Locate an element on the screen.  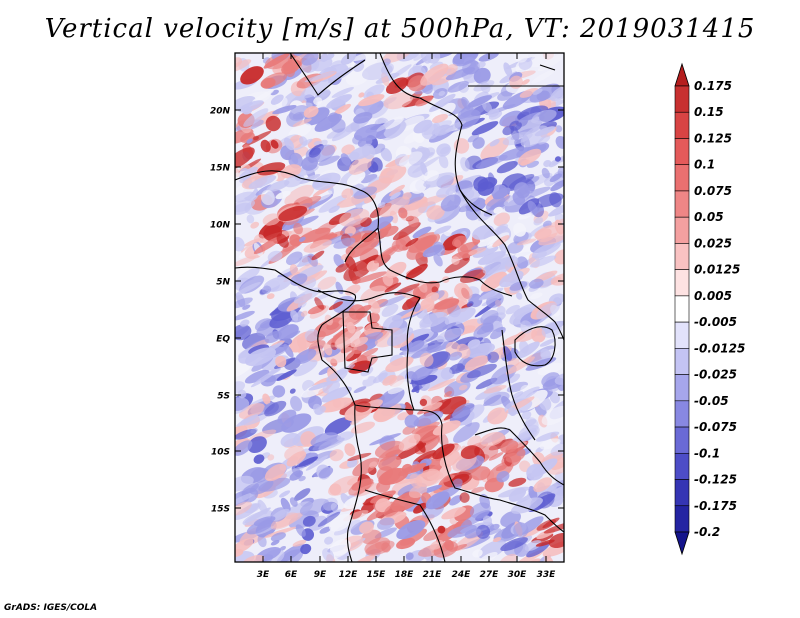
colorbar-label: 0.0125 is located at coordinates (717, 270).